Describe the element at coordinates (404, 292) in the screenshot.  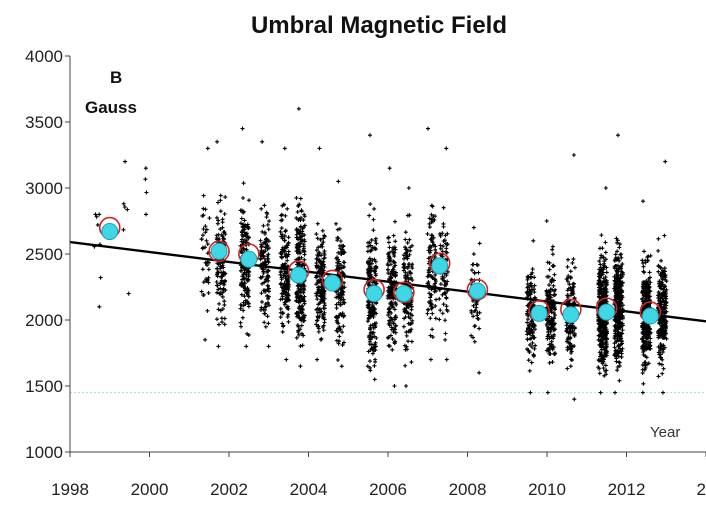
I see `reference-circle` at that location.